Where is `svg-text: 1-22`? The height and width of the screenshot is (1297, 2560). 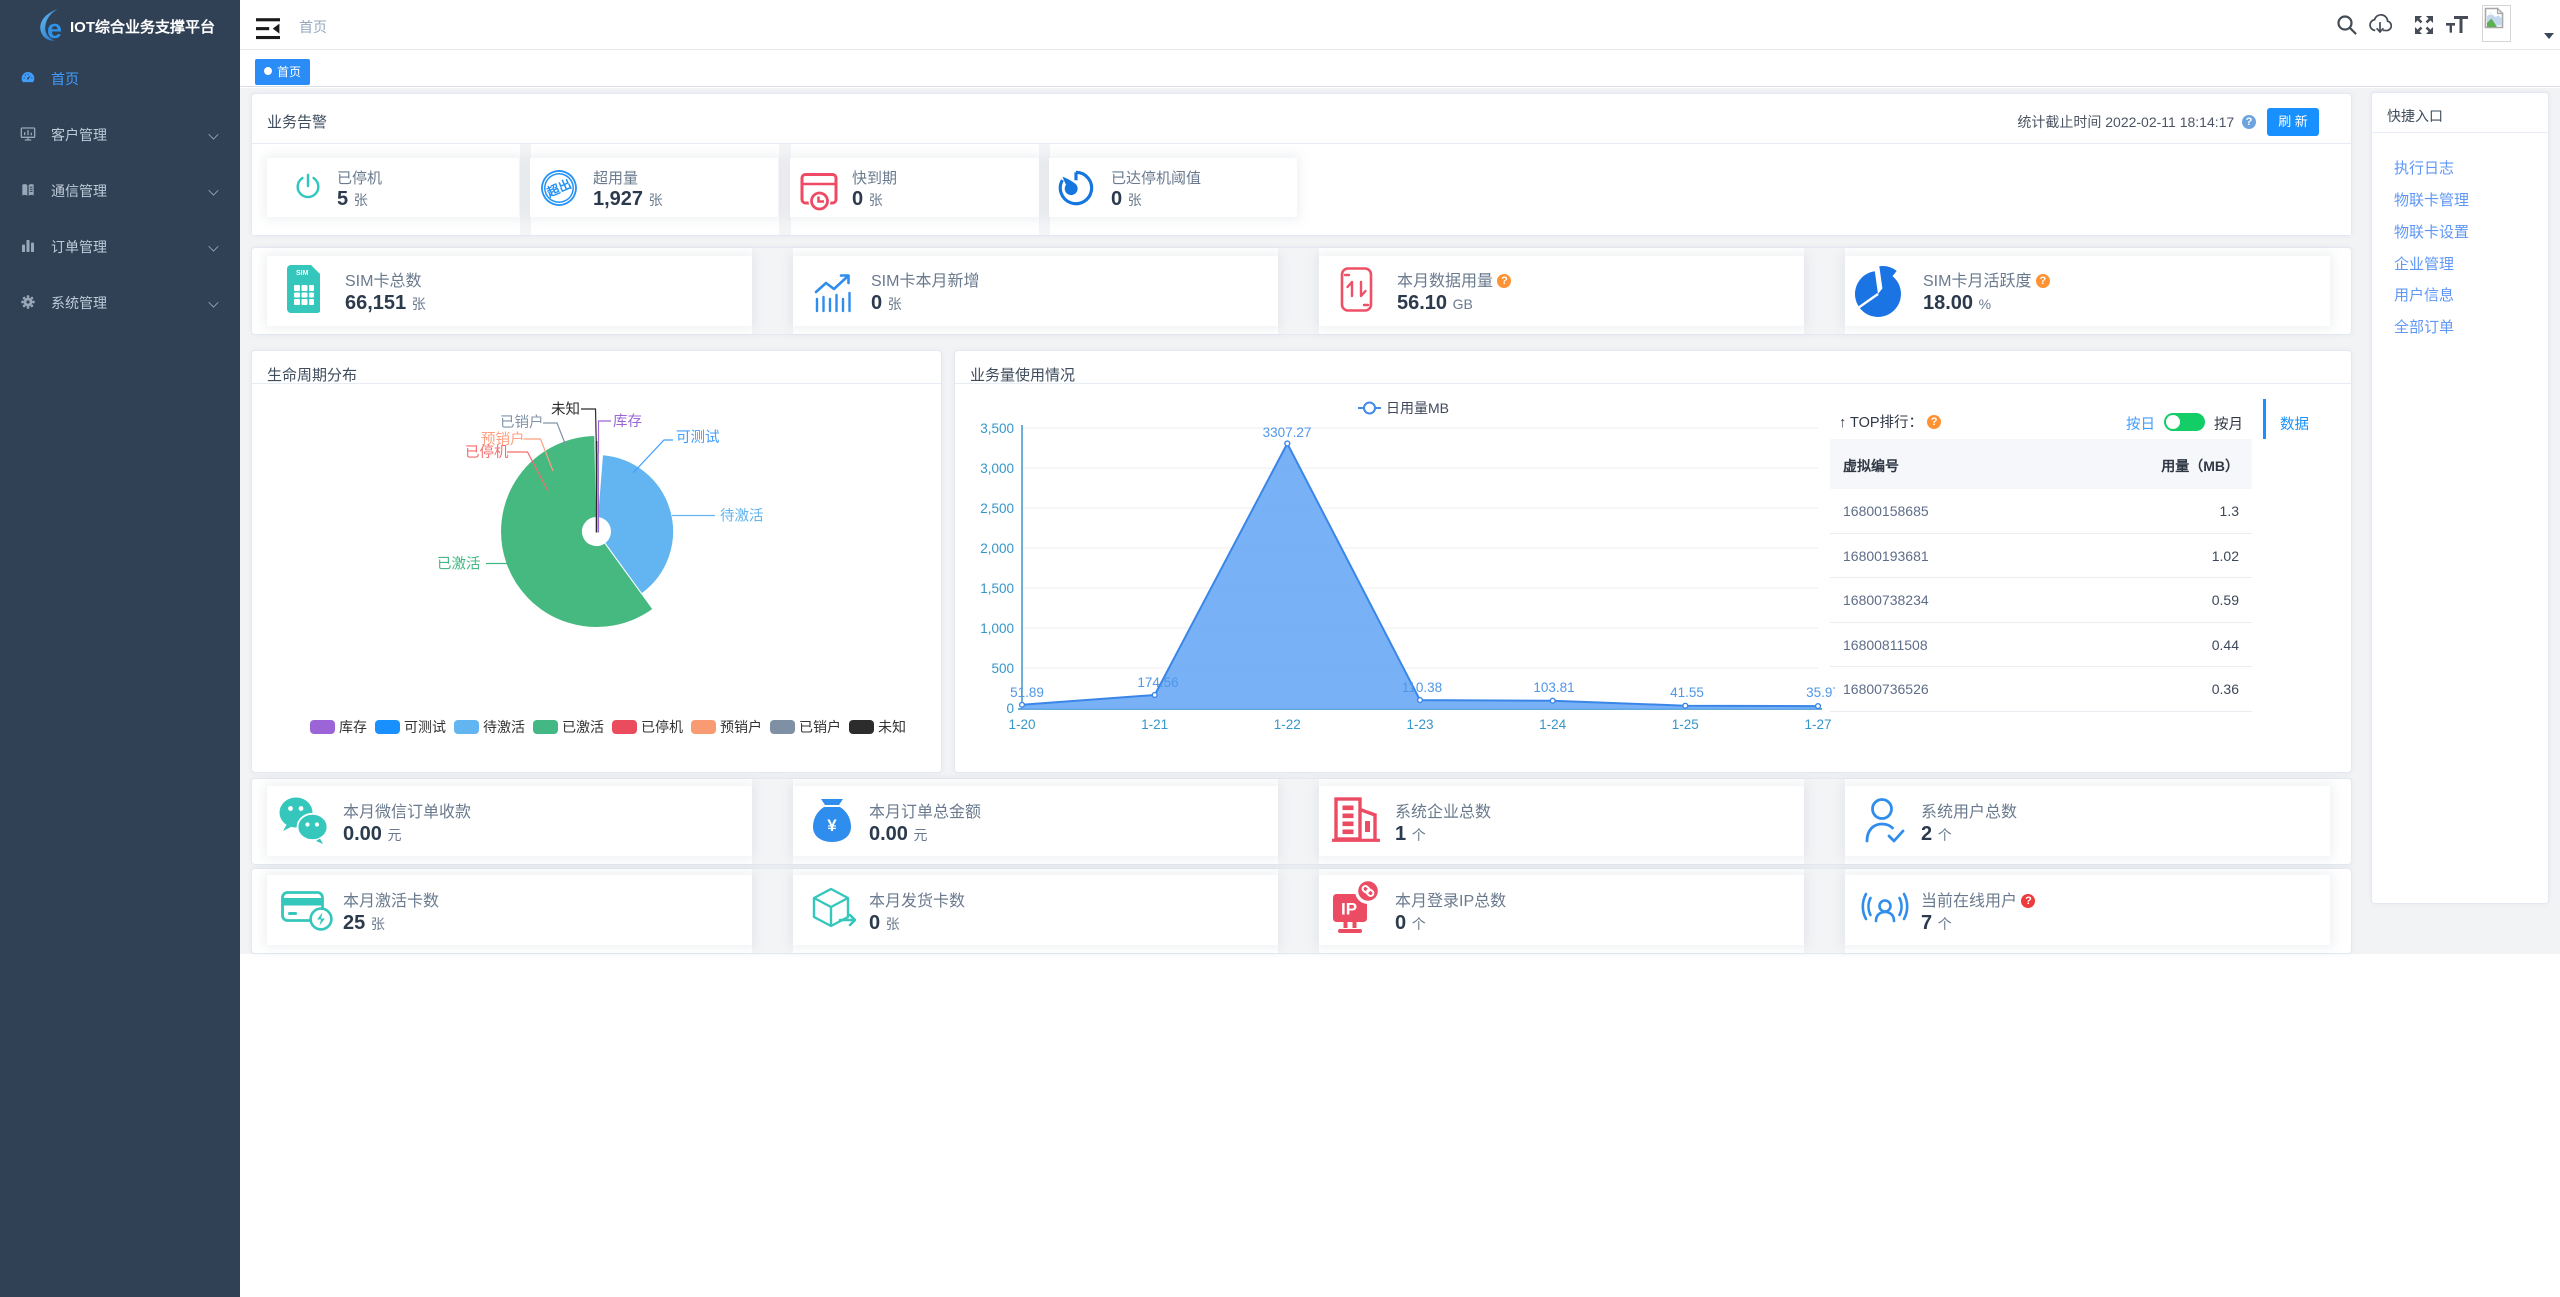
svg-text: 1-22 is located at coordinates (1287, 724).